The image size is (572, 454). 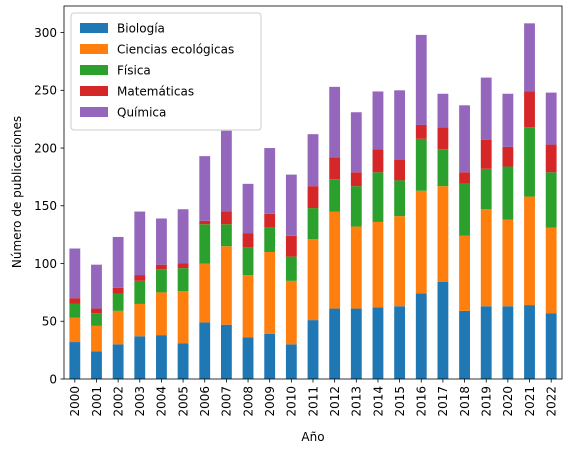 What do you see at coordinates (162, 401) in the screenshot?
I see `x-tick-label: 2004` at bounding box center [162, 401].